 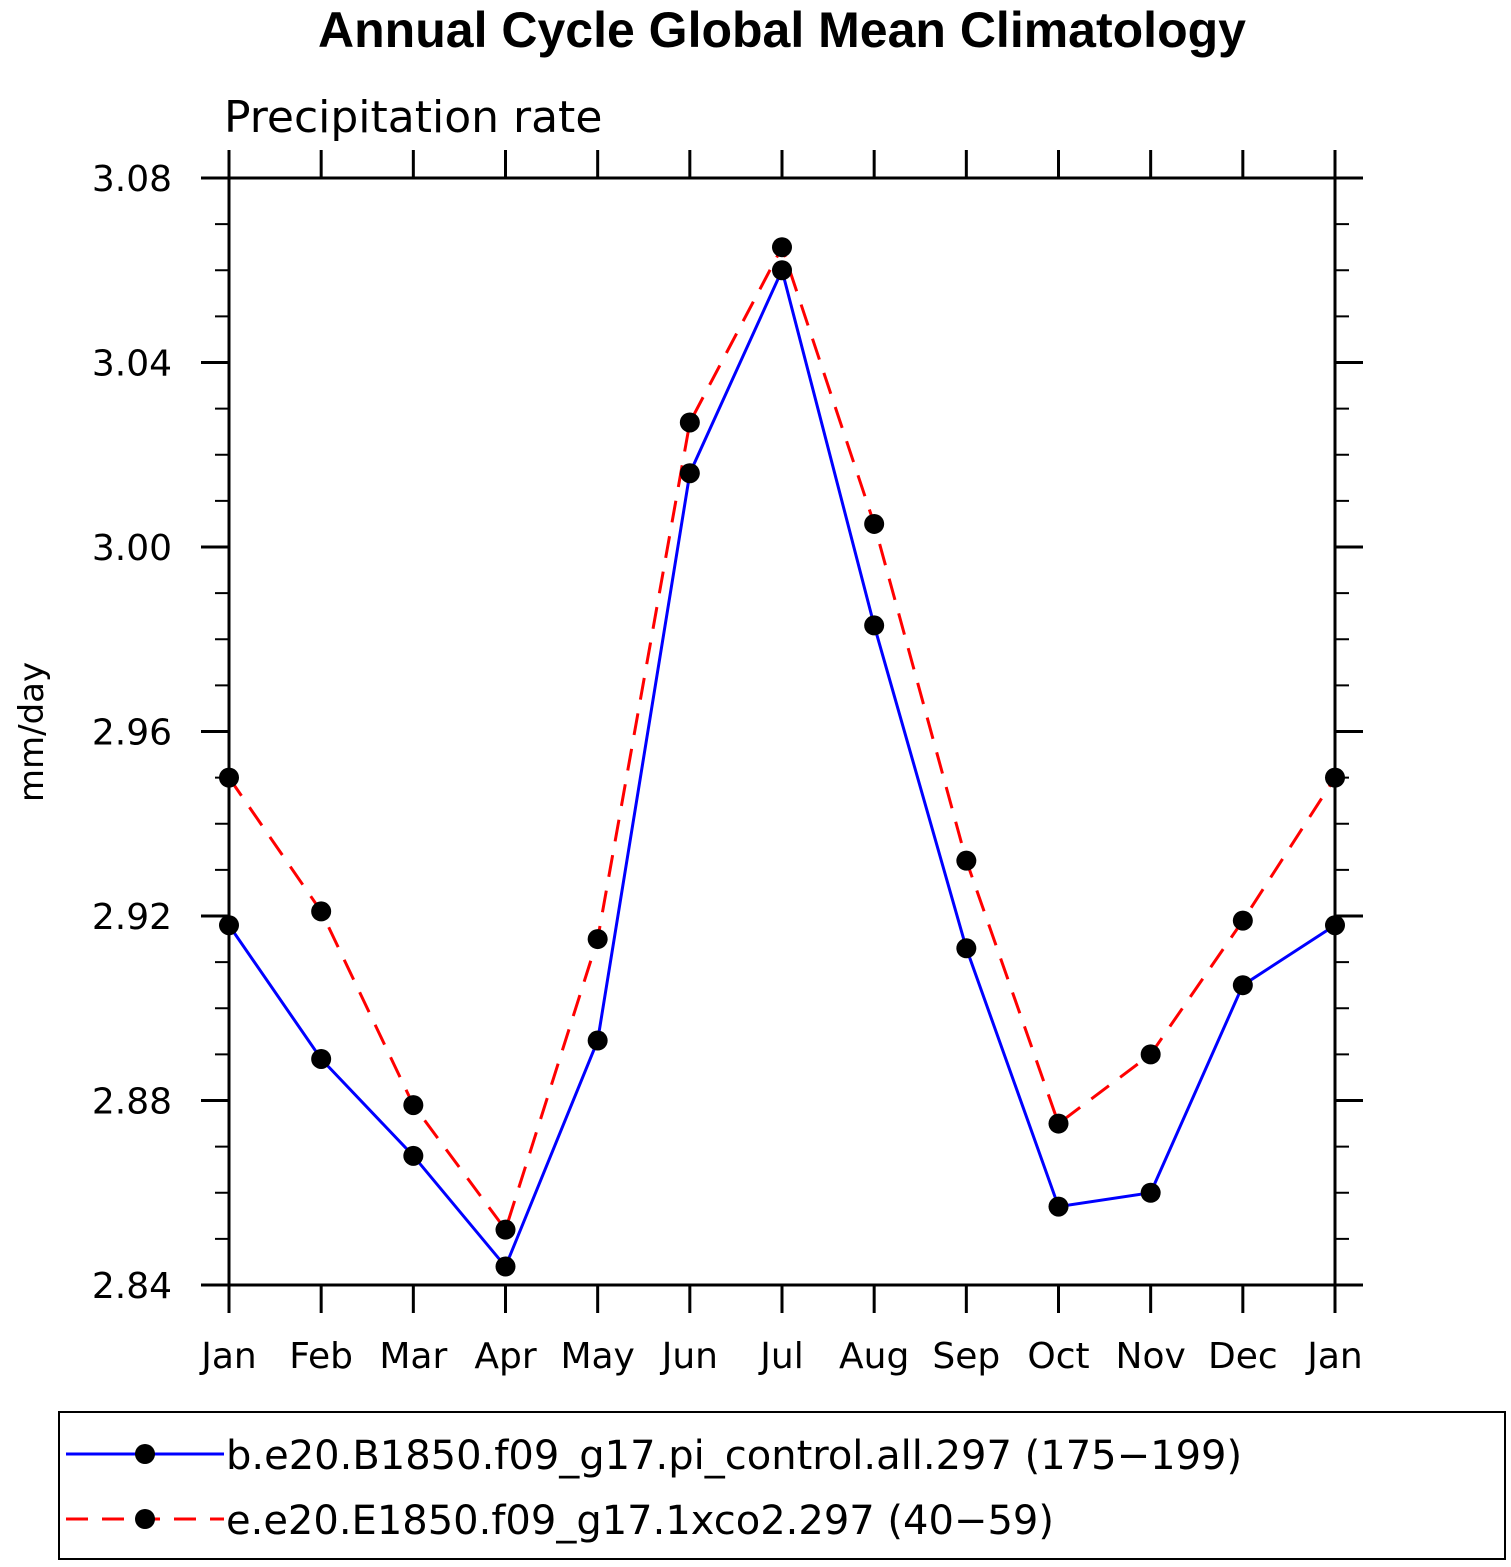 I want to click on x-tick-label: Apr, so click(x=505, y=1356).